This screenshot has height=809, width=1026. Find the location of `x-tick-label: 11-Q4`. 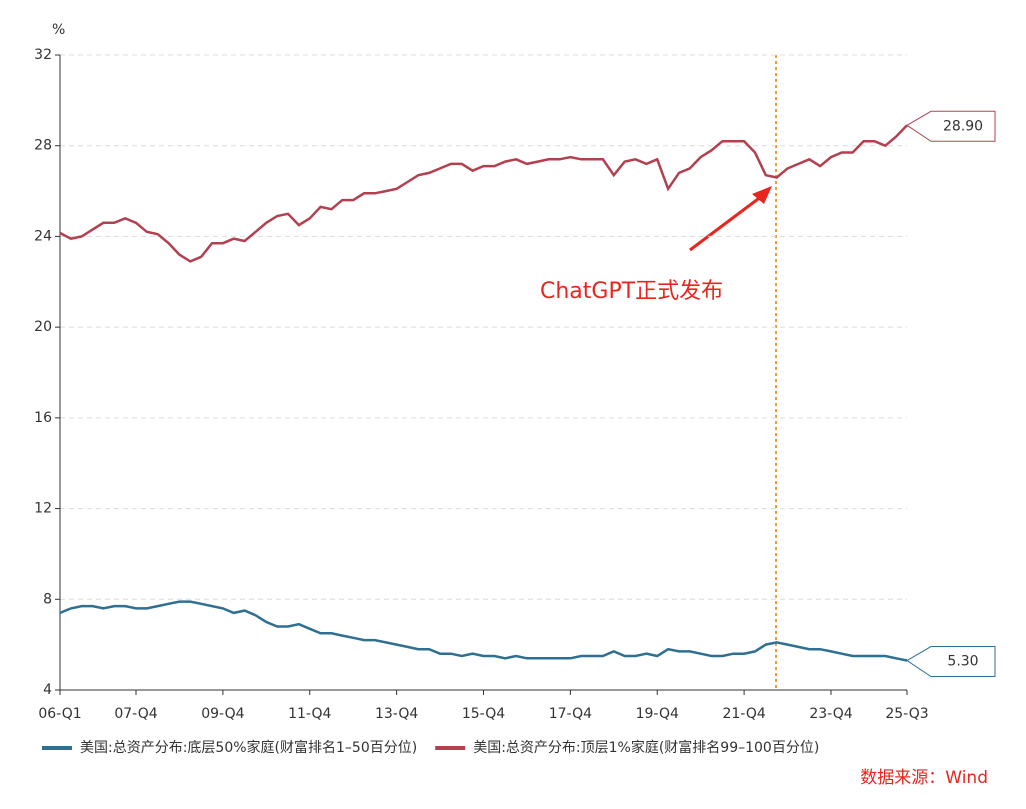

x-tick-label: 11-Q4 is located at coordinates (309, 714).